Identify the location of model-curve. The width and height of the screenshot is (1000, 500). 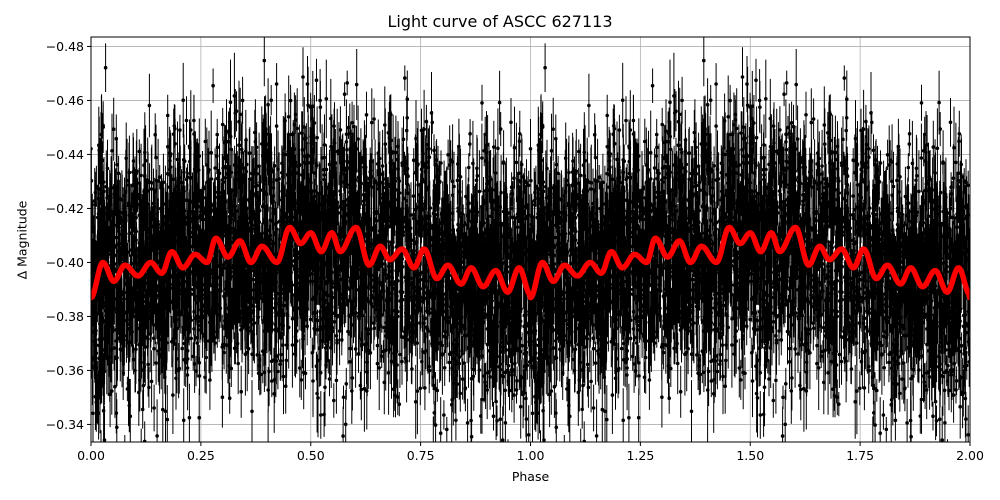
(530, 262).